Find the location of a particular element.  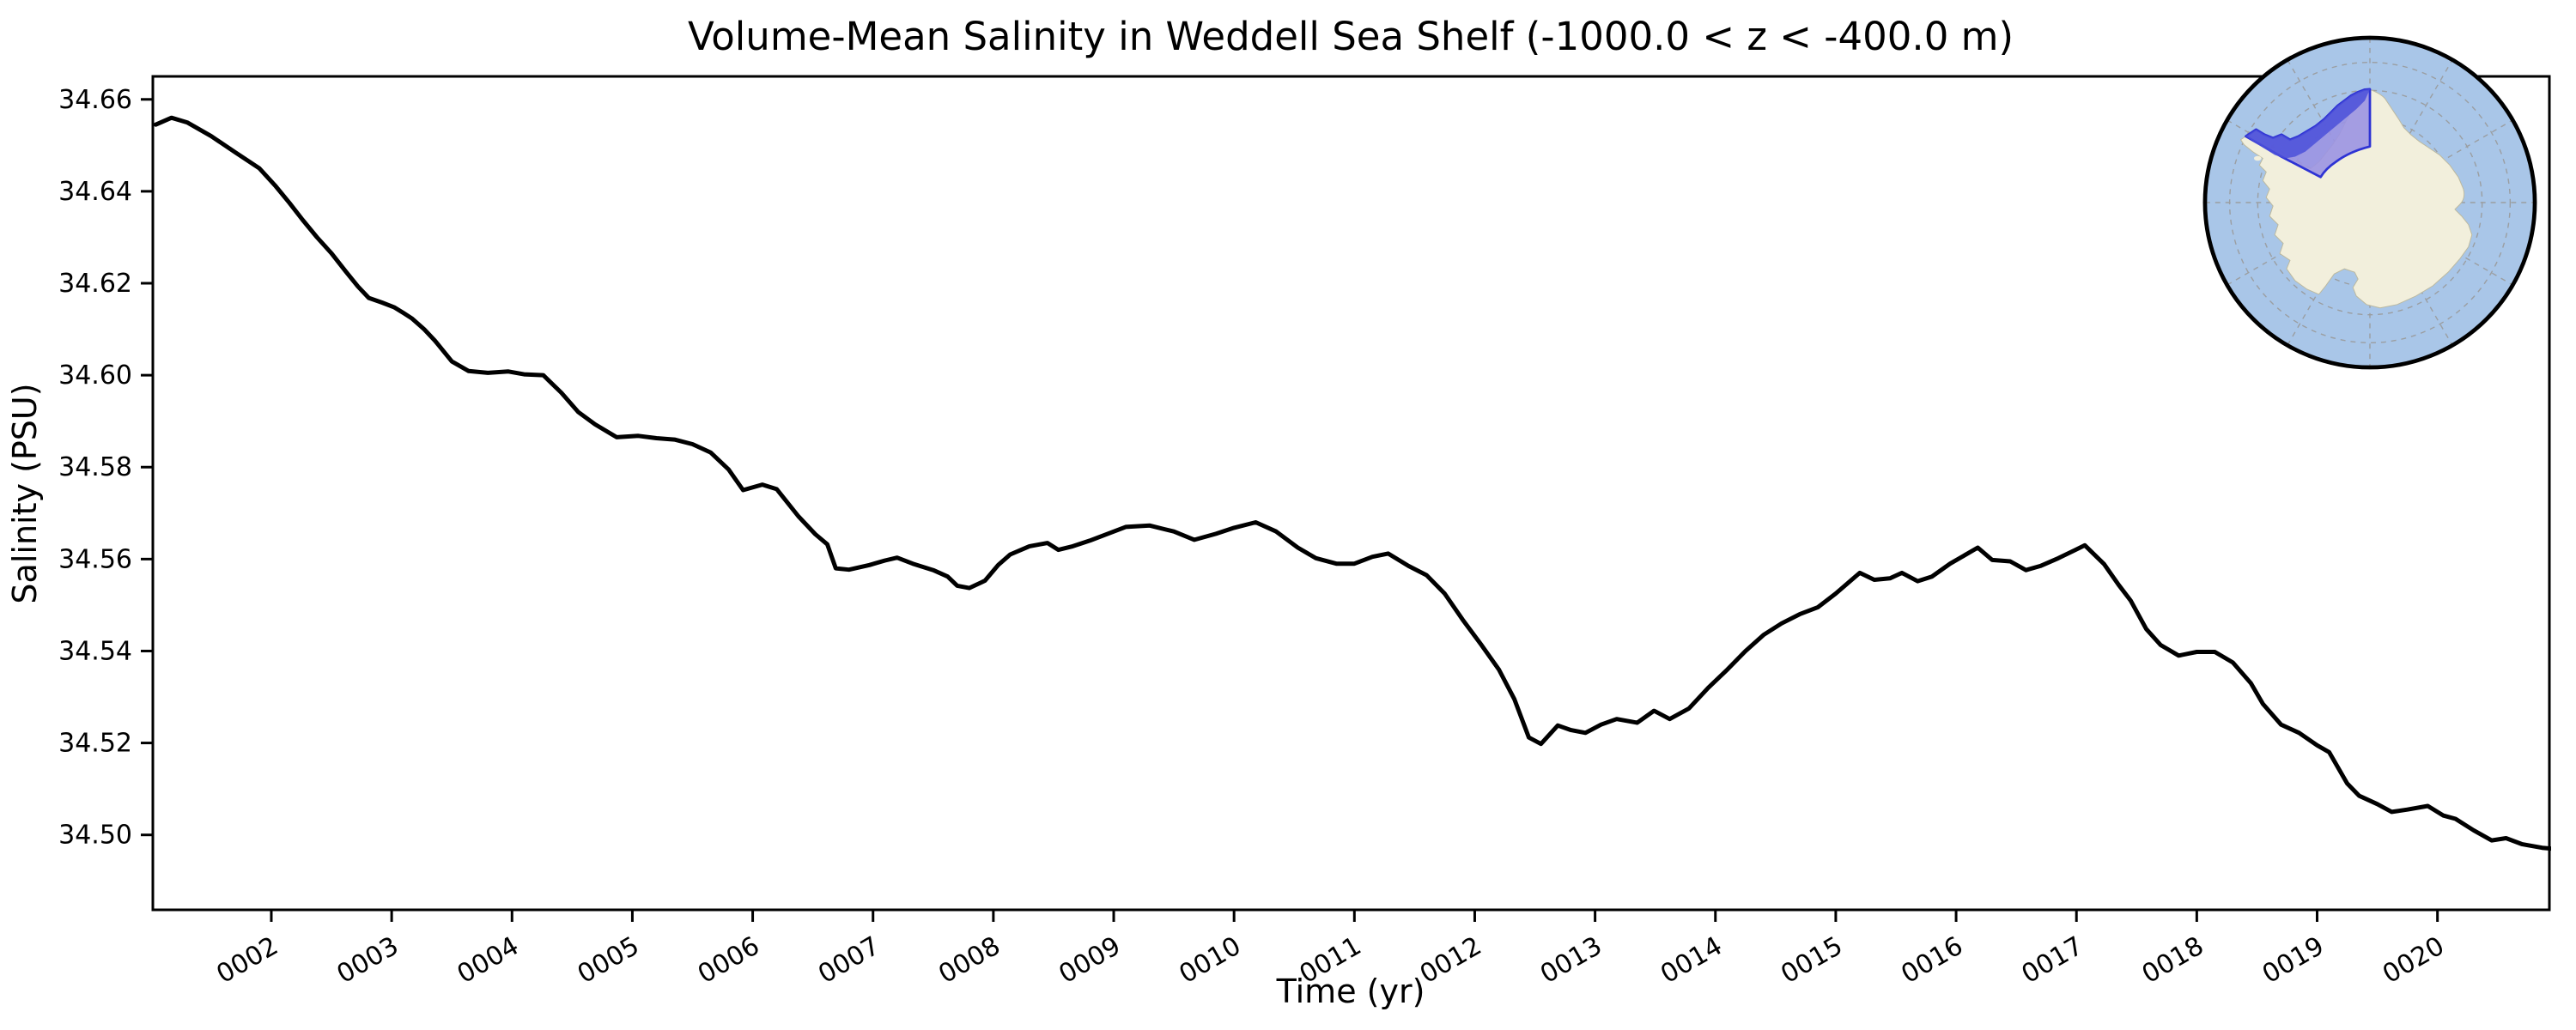

x-tick-label: 0012 is located at coordinates (1451, 960).